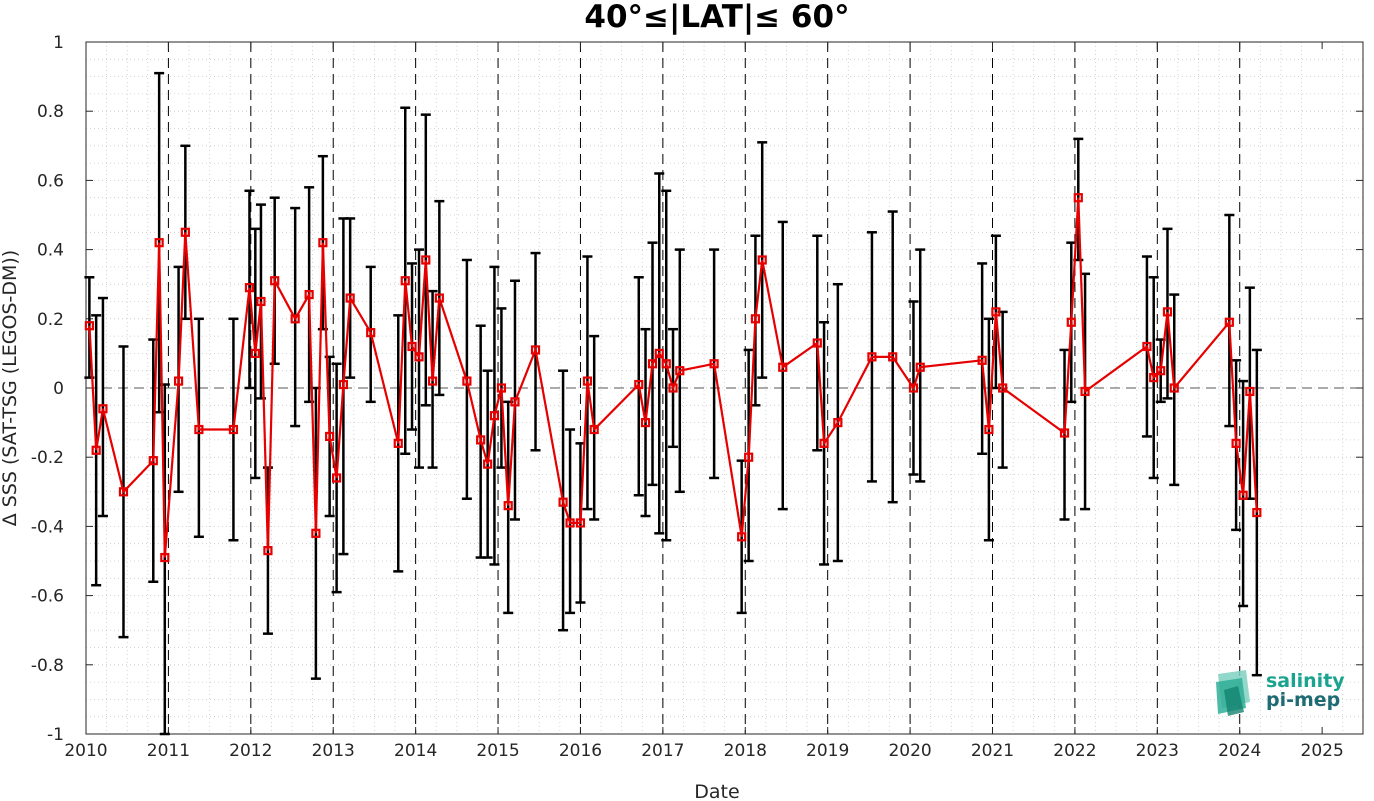 Image resolution: width=1374 pixels, height=801 pixels. What do you see at coordinates (497, 751) in the screenshot?
I see `x-tick-label: 2015` at bounding box center [497, 751].